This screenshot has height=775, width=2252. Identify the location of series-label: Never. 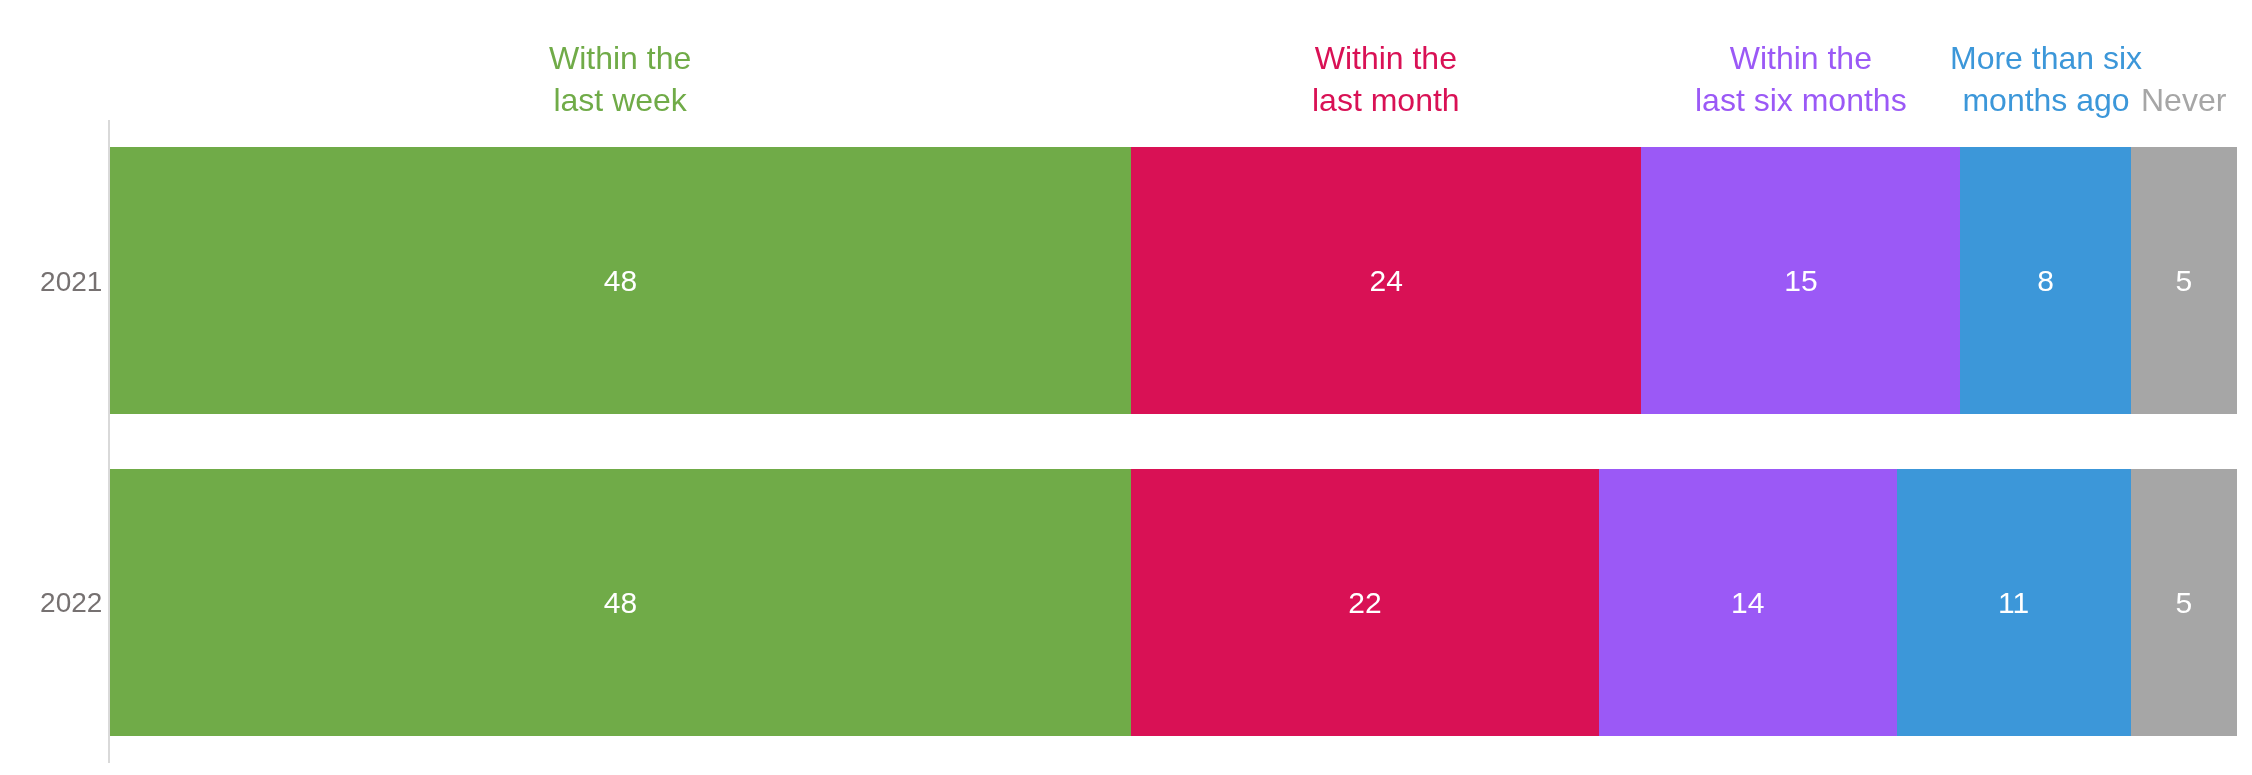
(2184, 100).